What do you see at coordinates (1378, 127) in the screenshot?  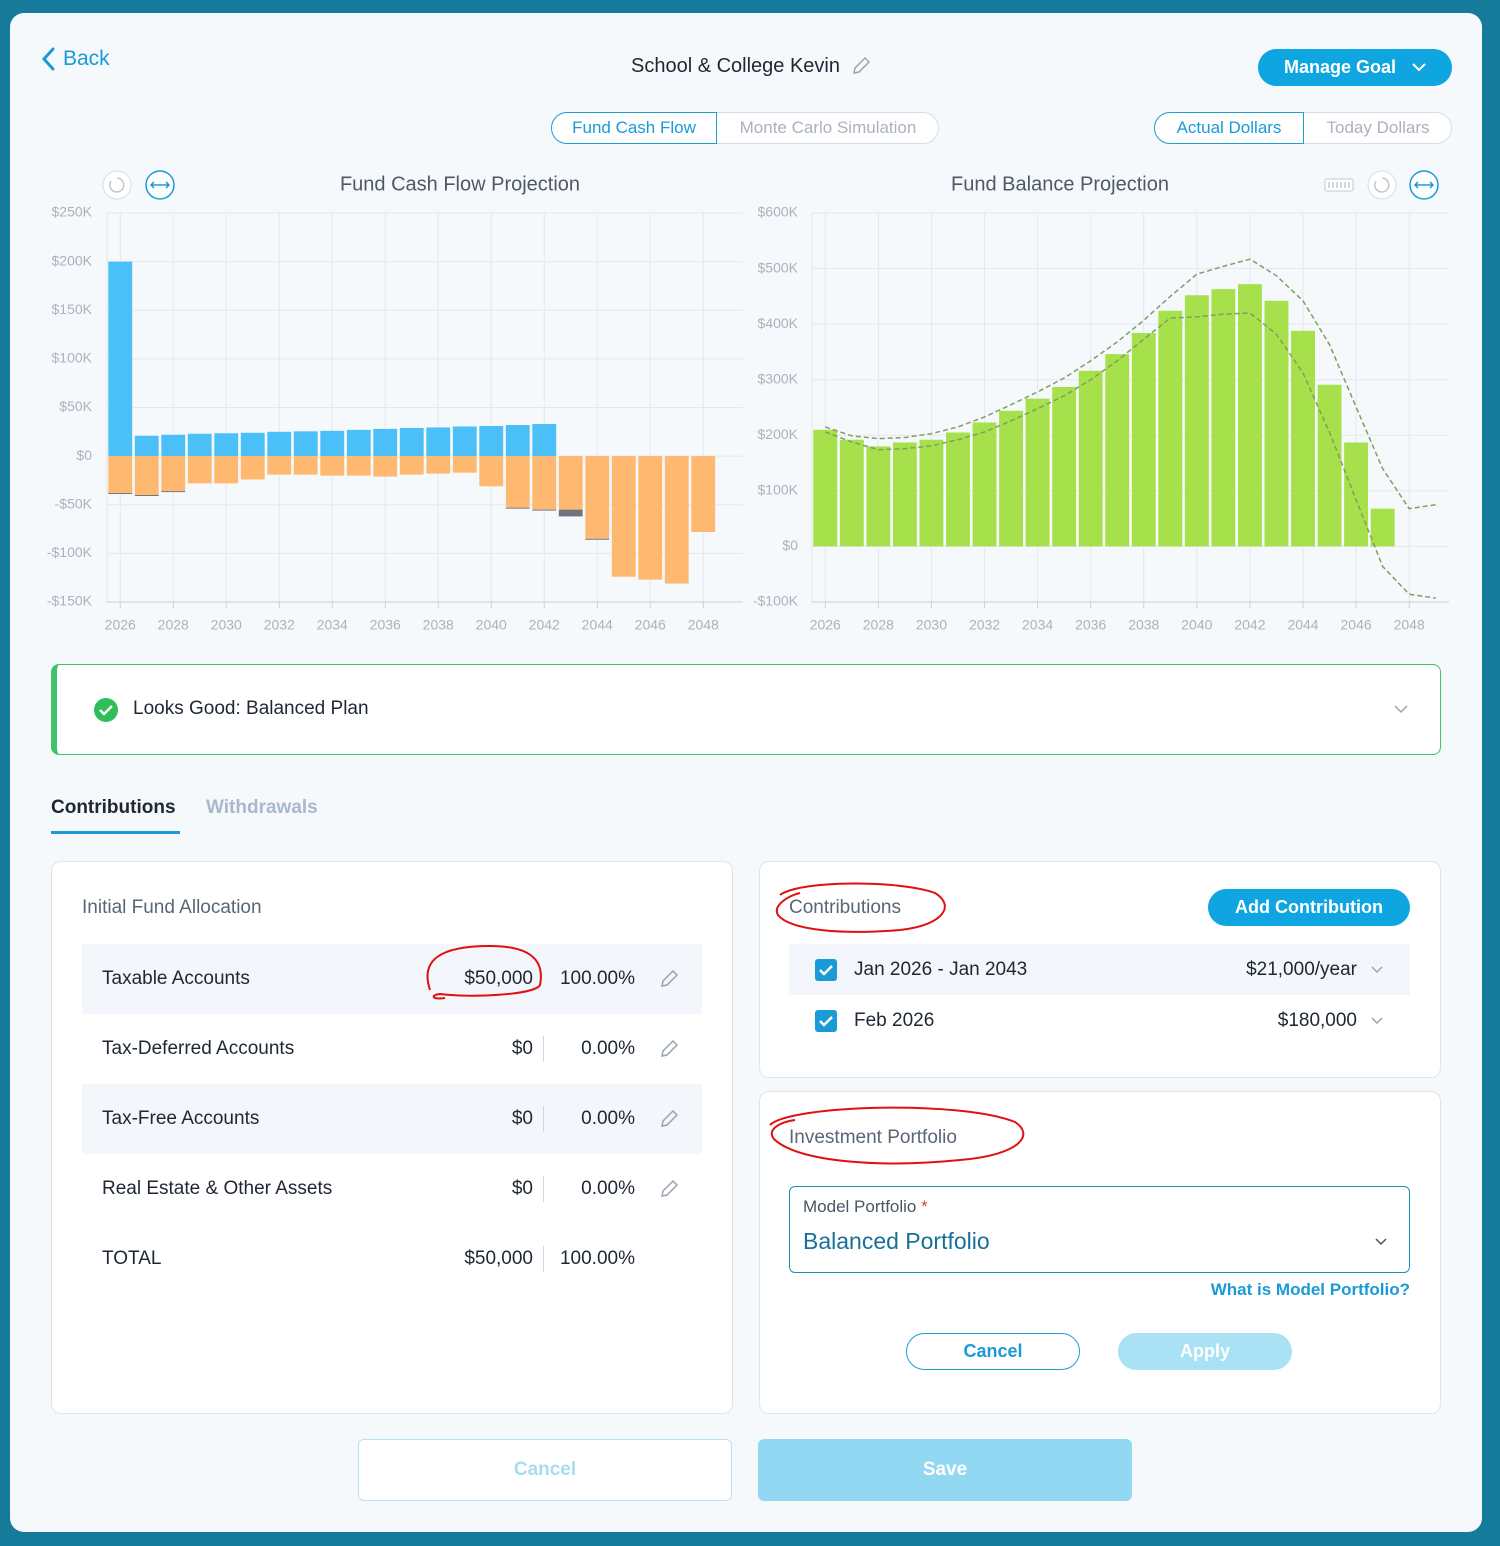 I see `toggle-option: Today Dollars` at bounding box center [1378, 127].